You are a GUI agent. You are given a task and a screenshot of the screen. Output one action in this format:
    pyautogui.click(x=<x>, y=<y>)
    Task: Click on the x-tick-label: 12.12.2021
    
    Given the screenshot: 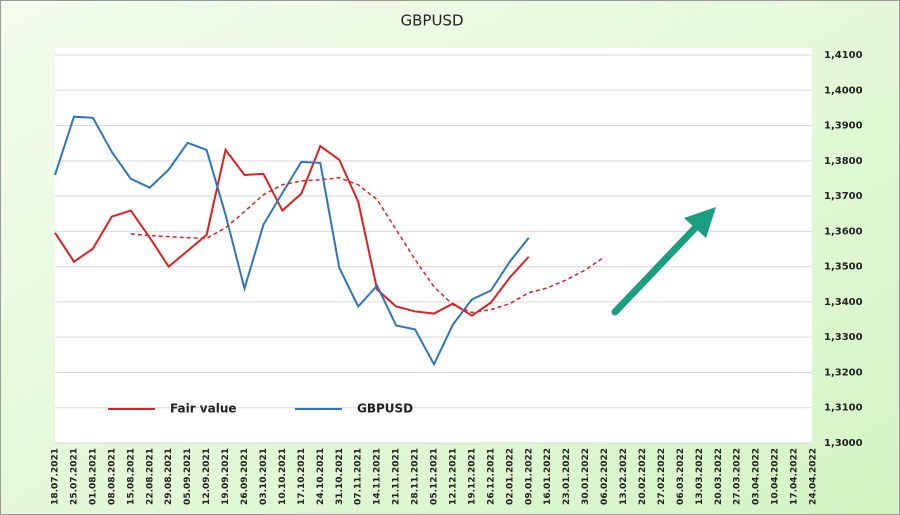 What is the action you would take?
    pyautogui.click(x=453, y=476)
    